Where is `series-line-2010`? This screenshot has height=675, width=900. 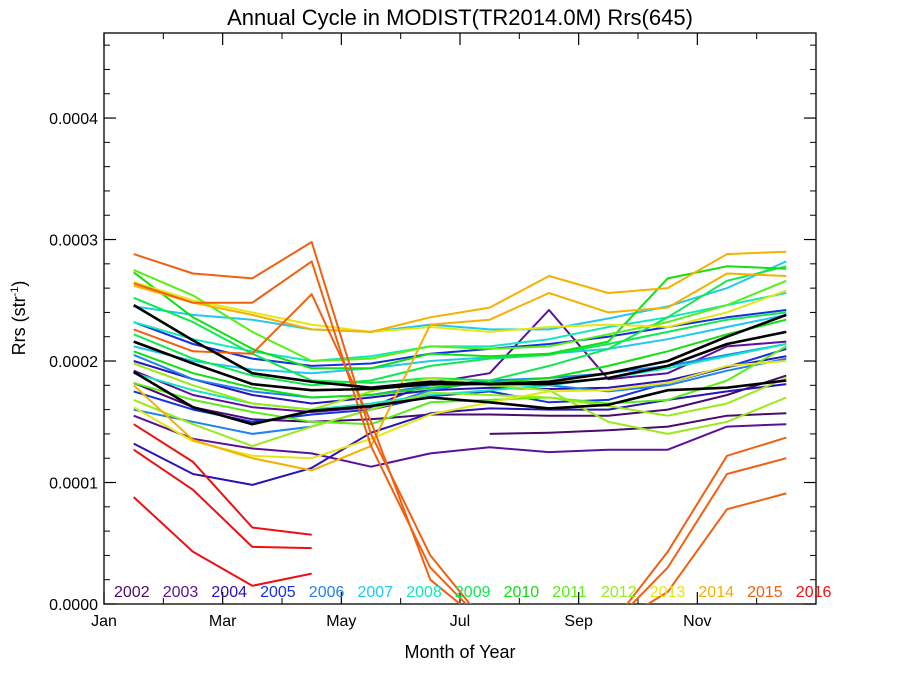
series-line-2010 is located at coordinates (460, 317).